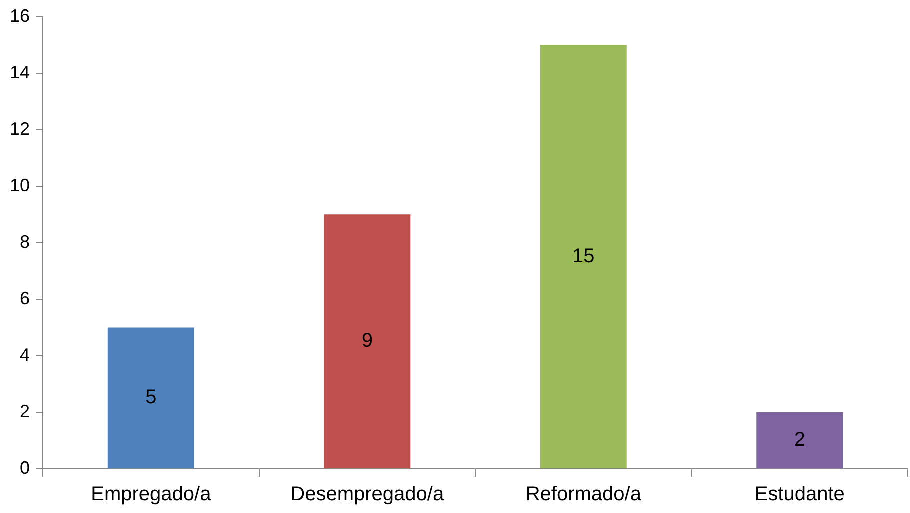 This screenshot has width=910, height=513. What do you see at coordinates (20, 16) in the screenshot?
I see `y-tick-label: 16` at bounding box center [20, 16].